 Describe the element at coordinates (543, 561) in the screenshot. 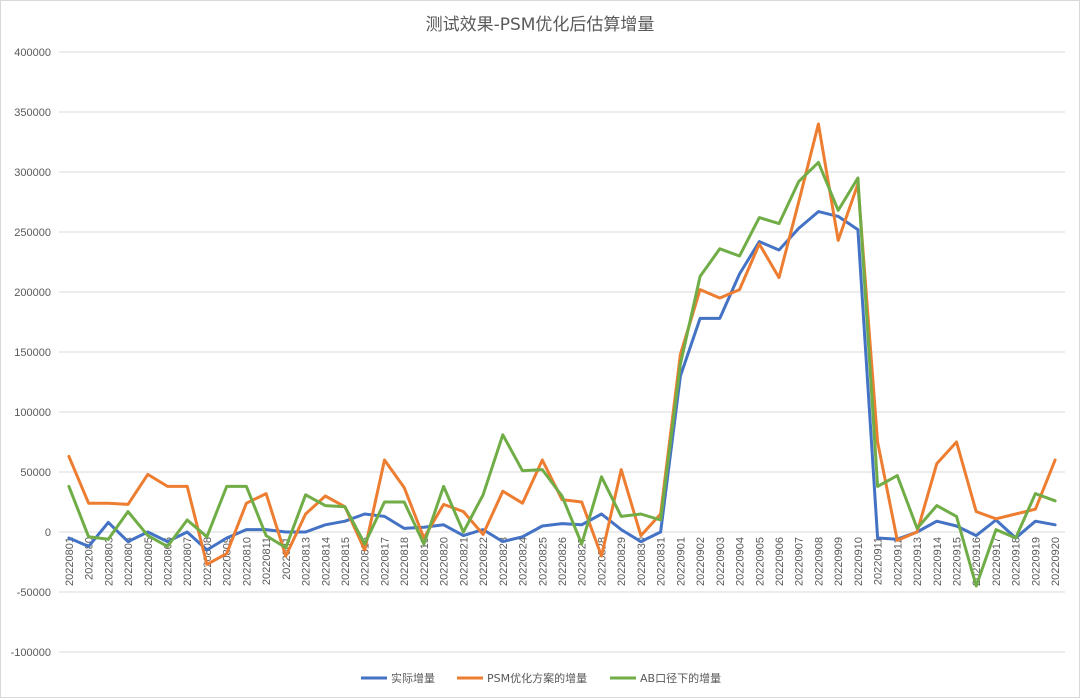

I see `x-tick-label: 20220825` at that location.